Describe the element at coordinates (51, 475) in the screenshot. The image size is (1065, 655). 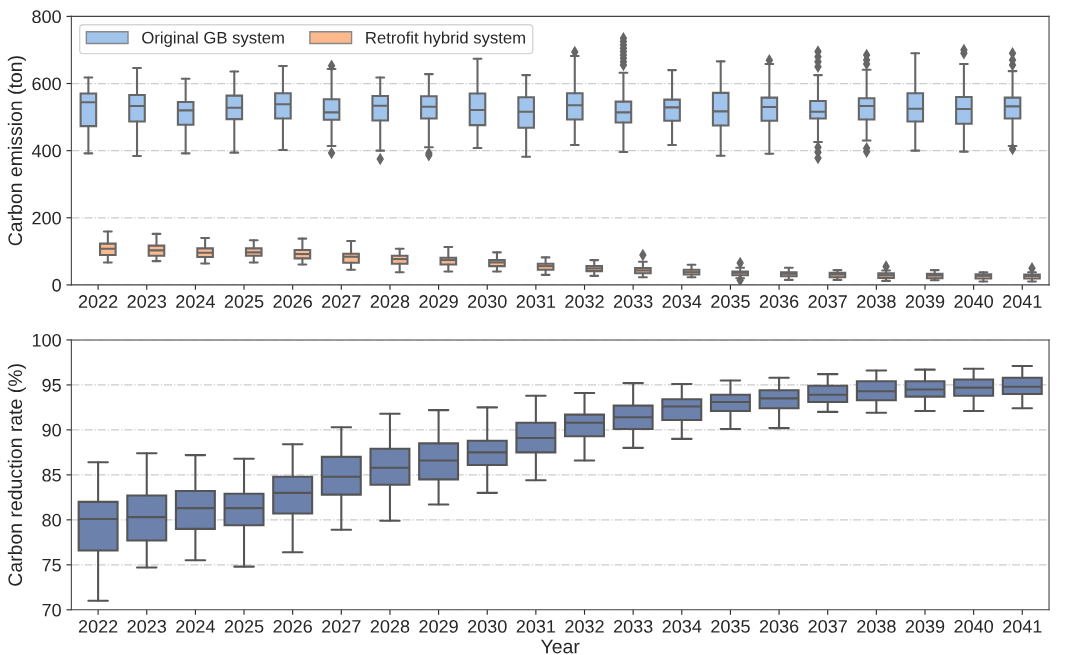
I see `y-tick-label: 85` at that location.